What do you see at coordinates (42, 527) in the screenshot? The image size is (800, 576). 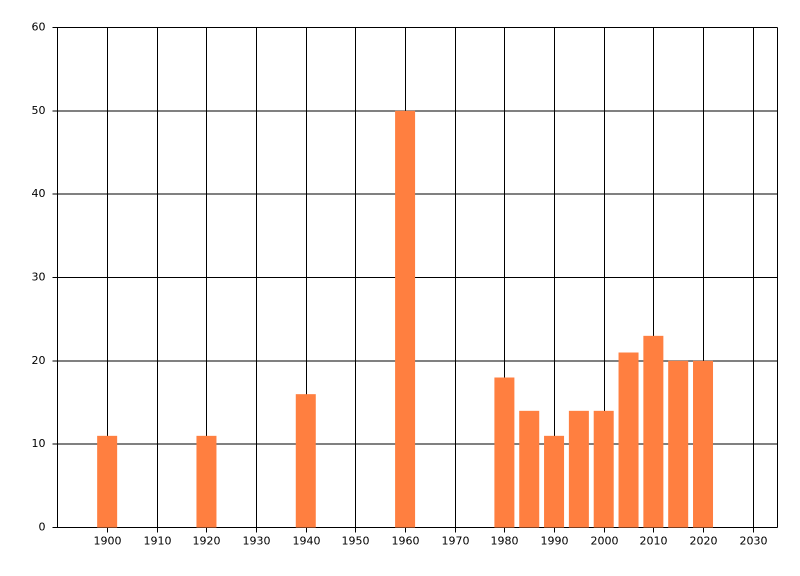 I see `y-tick-label: 0` at bounding box center [42, 527].